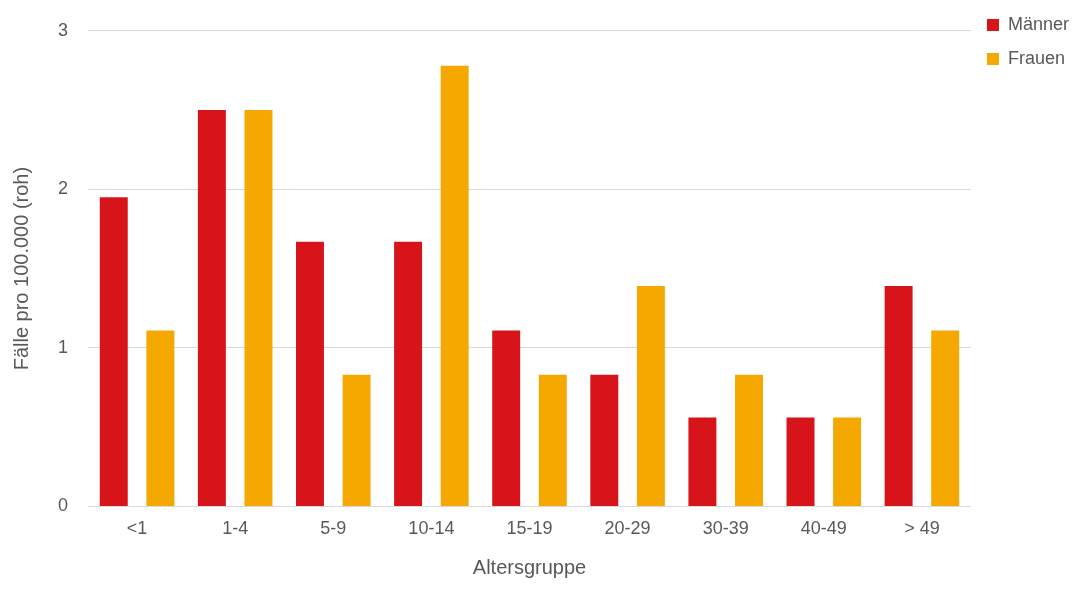 Image resolution: width=1083 pixels, height=590 pixels. What do you see at coordinates (137, 528) in the screenshot?
I see `x-tick-label: <1` at bounding box center [137, 528].